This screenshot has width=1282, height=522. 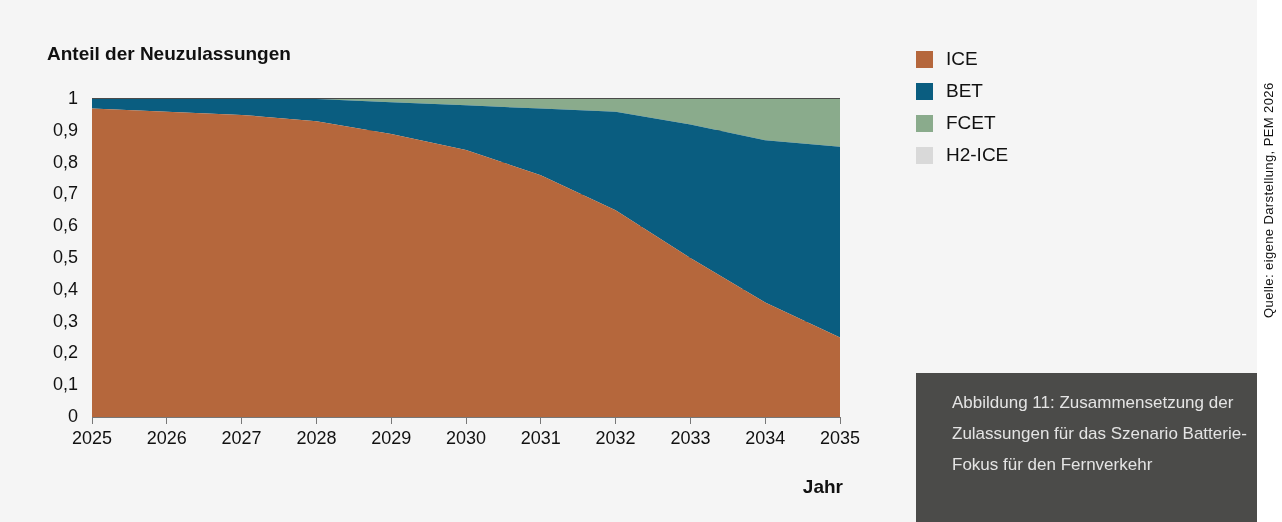 I want to click on x-tick-label: 2035, so click(x=840, y=437).